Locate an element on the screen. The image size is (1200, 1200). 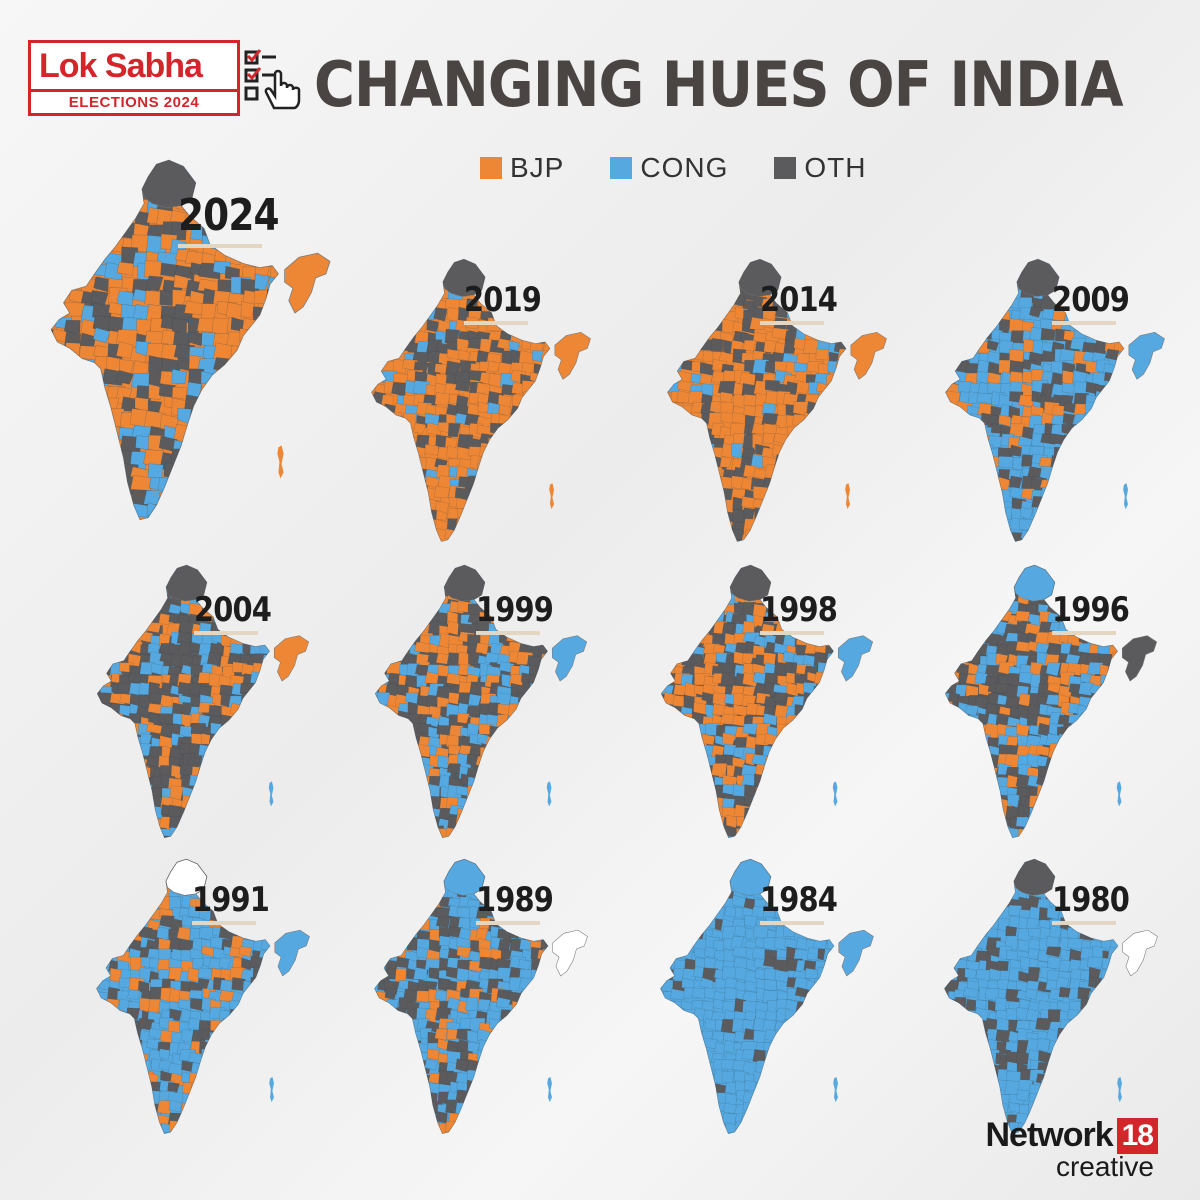
legend-item-cong: CONG is located at coordinates (669, 168).